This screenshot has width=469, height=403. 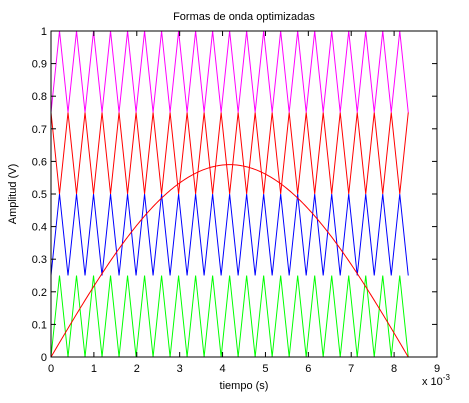 I want to click on x-tick-label: 6, so click(x=308, y=369).